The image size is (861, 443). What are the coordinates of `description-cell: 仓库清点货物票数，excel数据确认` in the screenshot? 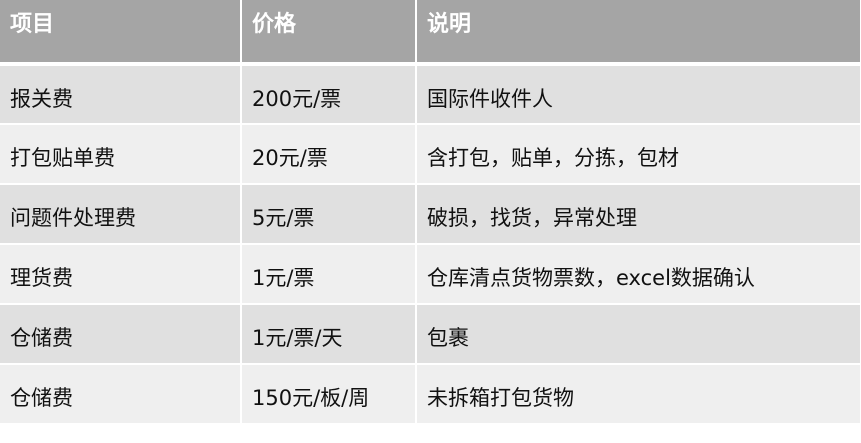 It's located at (638, 274).